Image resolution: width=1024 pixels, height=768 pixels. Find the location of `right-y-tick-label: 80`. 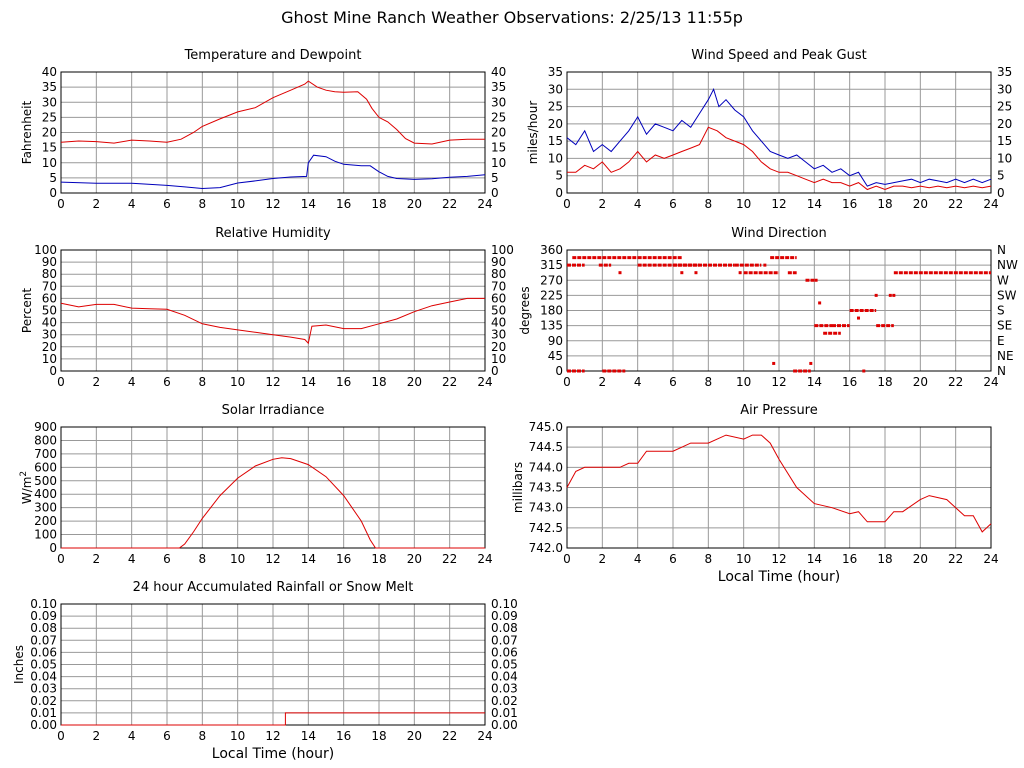

right-y-tick-label: 80 is located at coordinates (498, 274).